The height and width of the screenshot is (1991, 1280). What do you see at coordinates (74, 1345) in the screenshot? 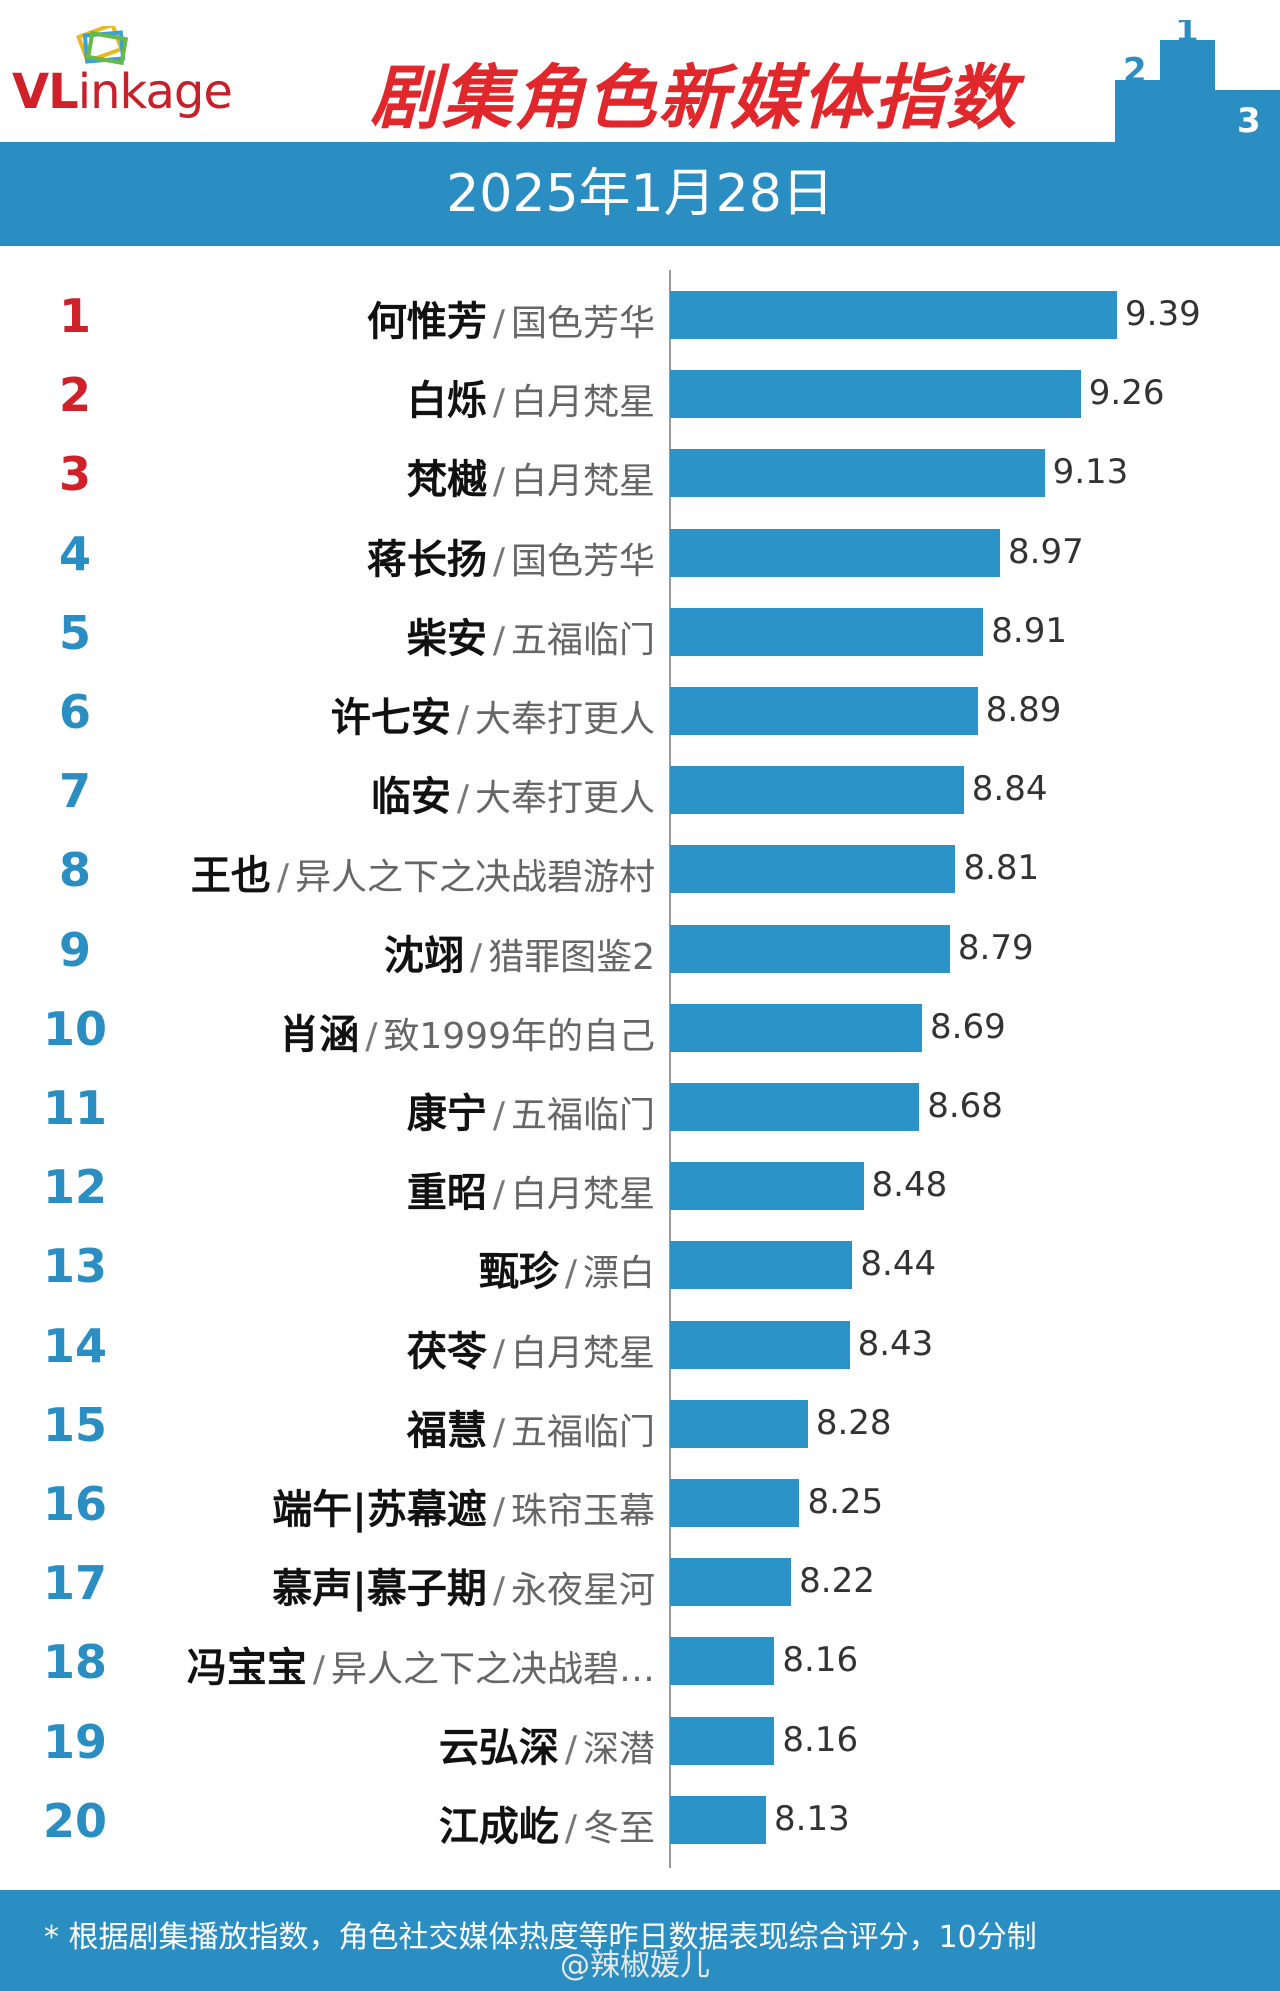
I see `rank-number: 14` at bounding box center [74, 1345].